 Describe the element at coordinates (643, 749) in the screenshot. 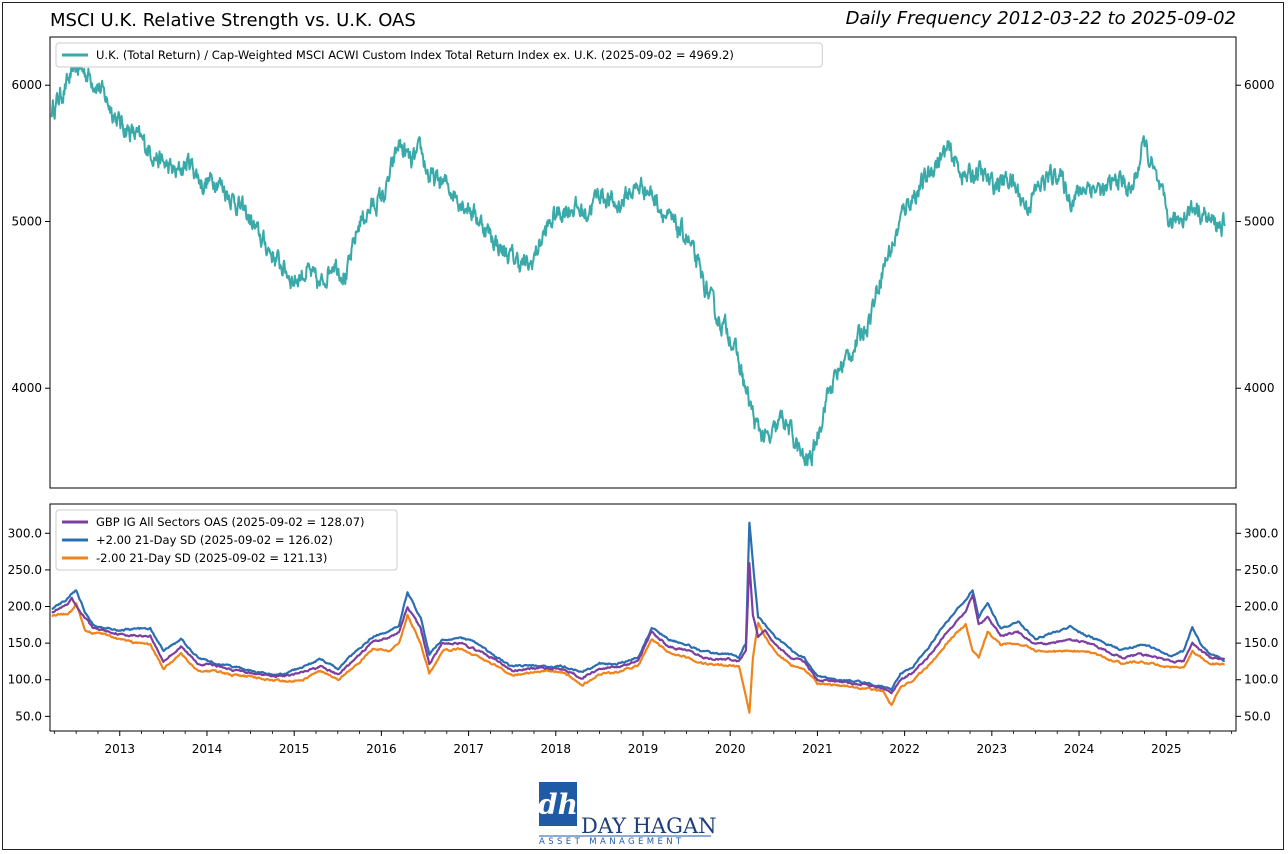

I see `oas-x-tick-label: 2019` at that location.